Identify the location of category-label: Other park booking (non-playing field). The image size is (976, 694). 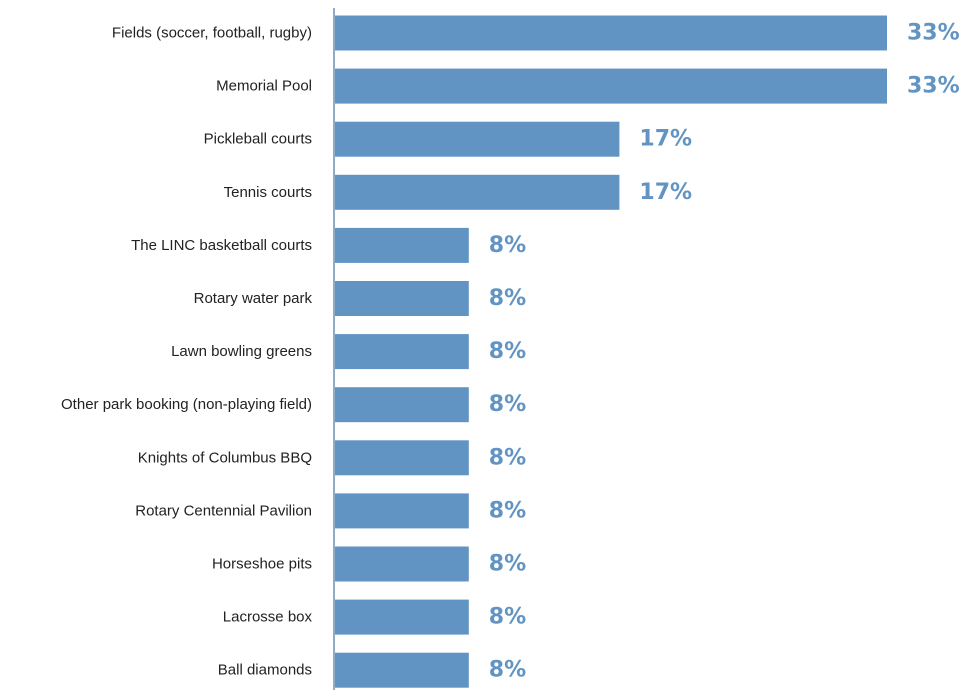
(186, 404).